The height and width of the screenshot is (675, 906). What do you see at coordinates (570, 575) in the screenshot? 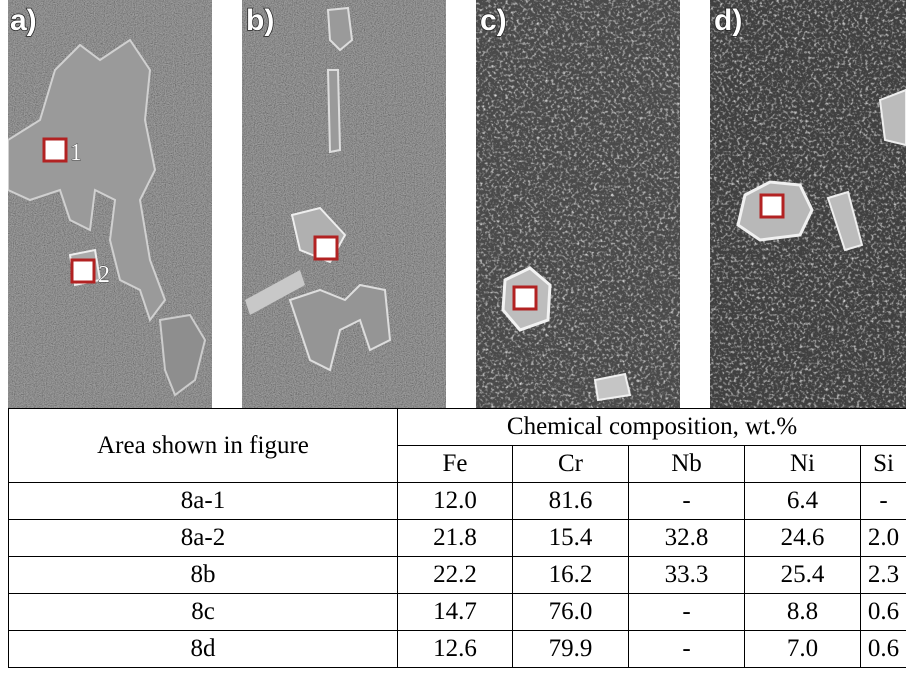
I see `value-cell: 16.2` at bounding box center [570, 575].